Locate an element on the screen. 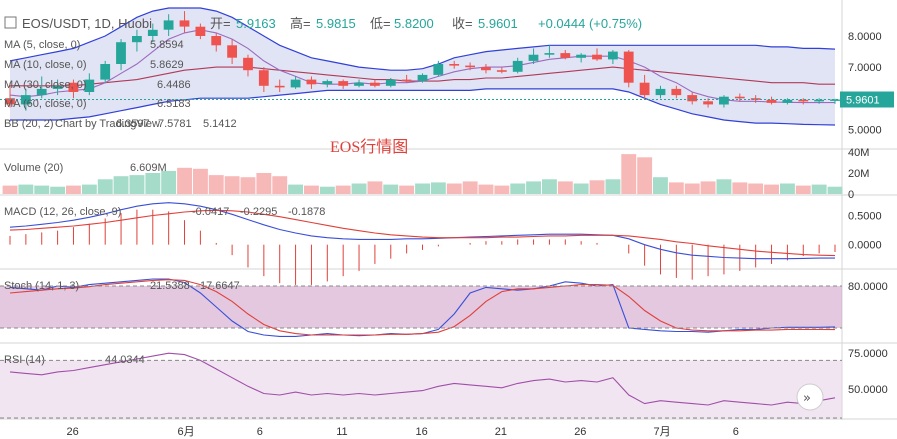 Image resolution: width=897 pixels, height=439 pixels. last-price-tag: 5.9601 is located at coordinates (867, 99).